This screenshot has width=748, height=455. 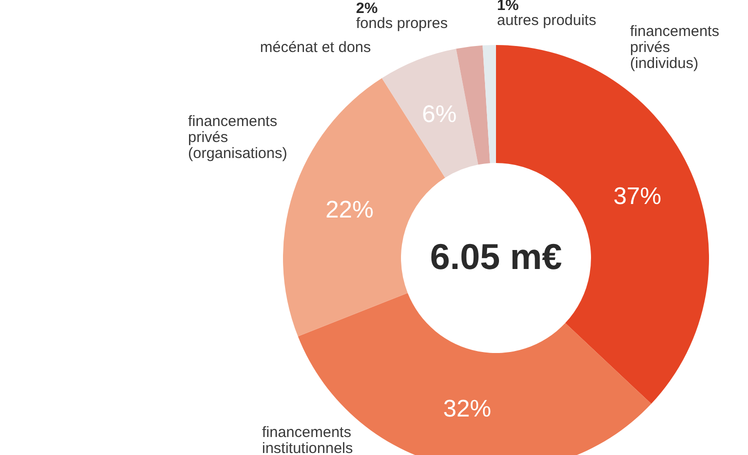 What do you see at coordinates (367, 8) in the screenshot?
I see `data-label: 2%` at bounding box center [367, 8].